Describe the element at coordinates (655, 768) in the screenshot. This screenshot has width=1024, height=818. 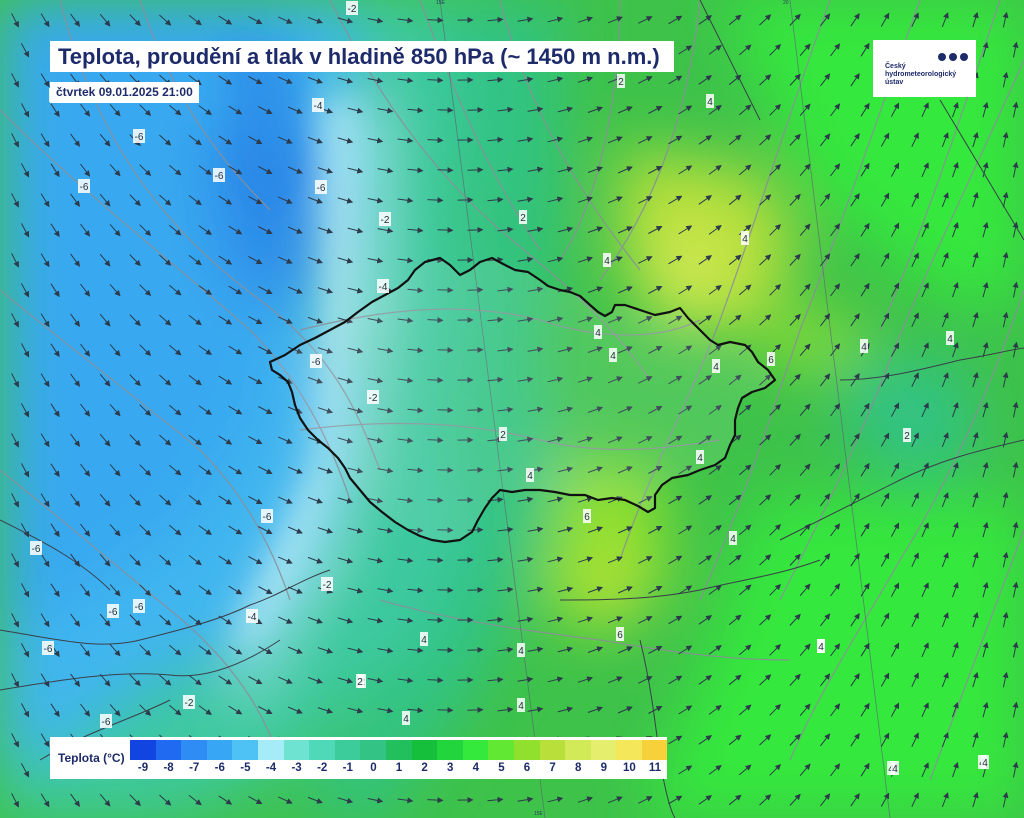
I see `legend-label: 11` at that location.